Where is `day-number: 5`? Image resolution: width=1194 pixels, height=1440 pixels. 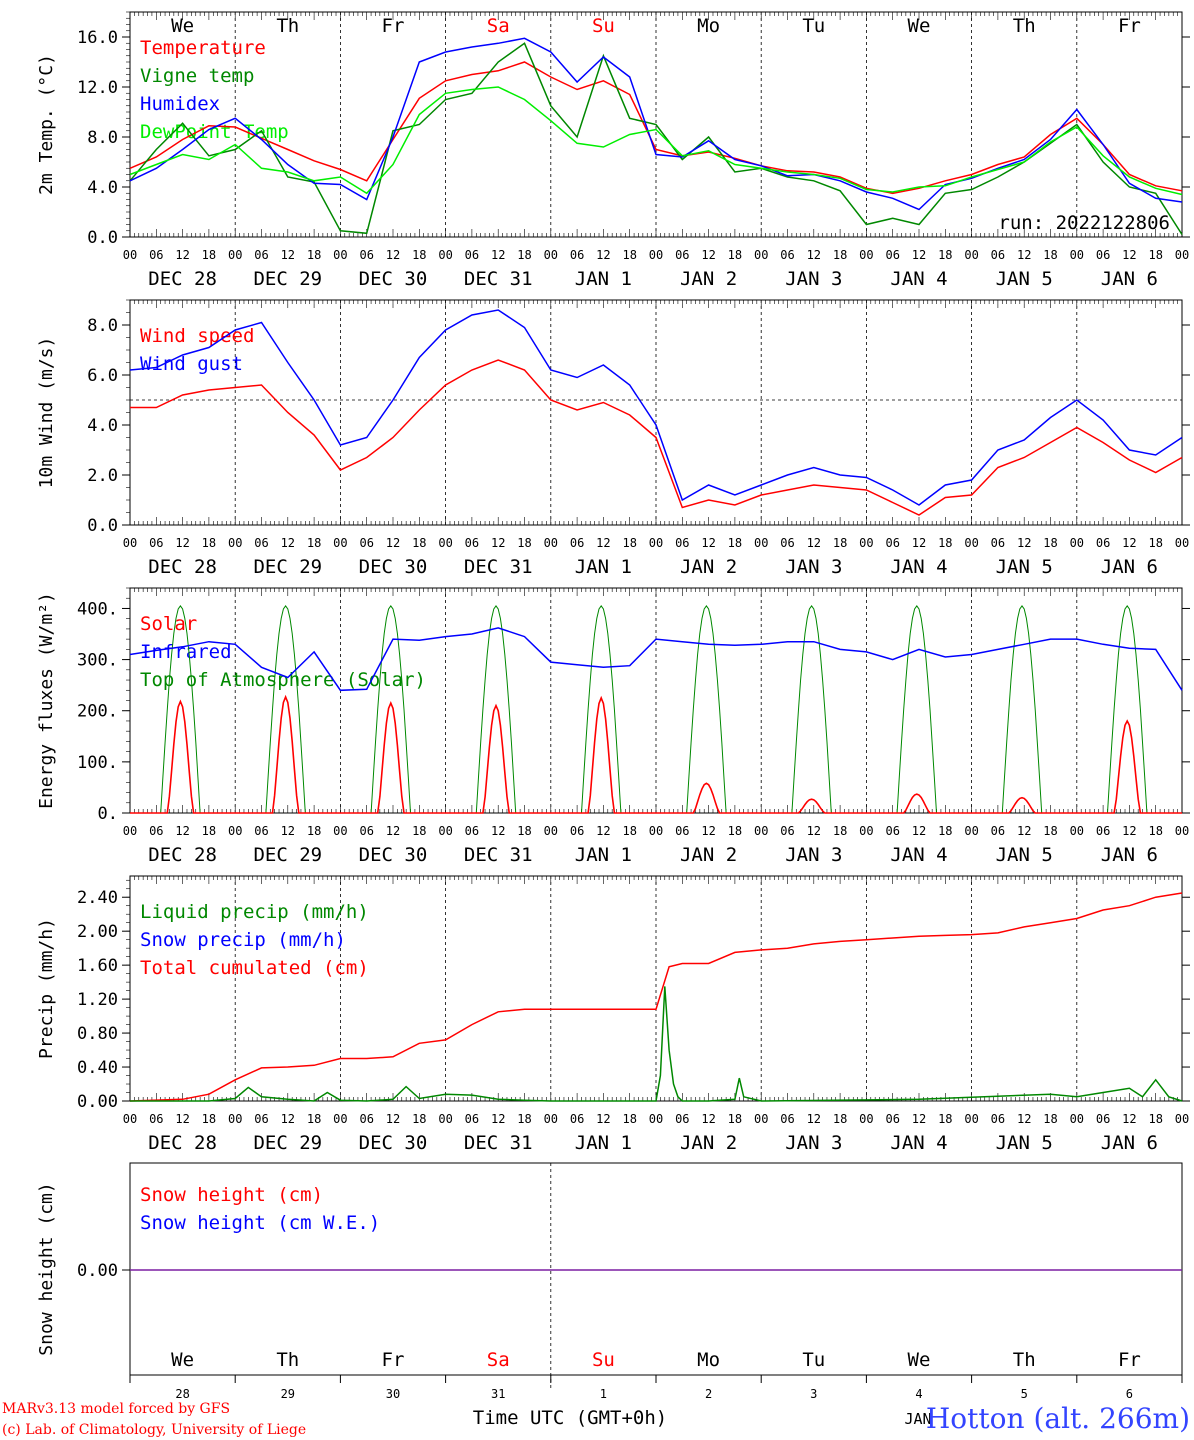 day-number: 5 is located at coordinates (1024, 1394).